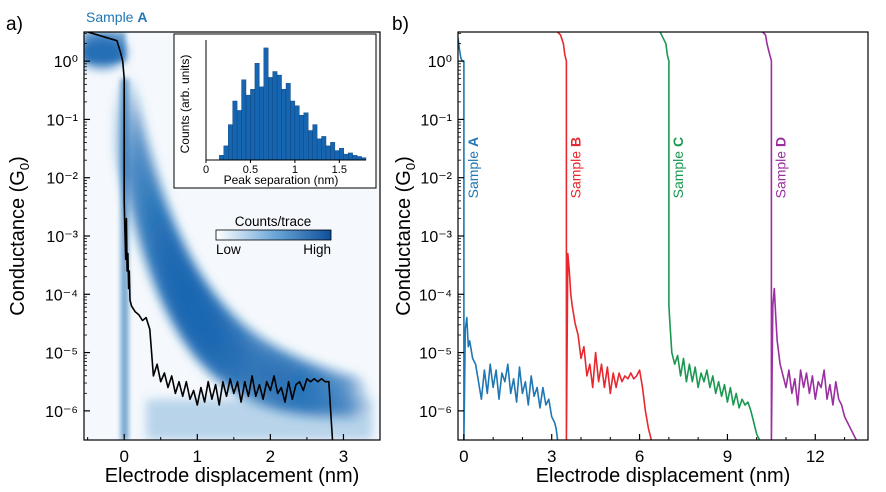 This screenshot has height=492, width=886. What do you see at coordinates (639, 456) in the screenshot?
I see `x-tick-label: 6` at bounding box center [639, 456].